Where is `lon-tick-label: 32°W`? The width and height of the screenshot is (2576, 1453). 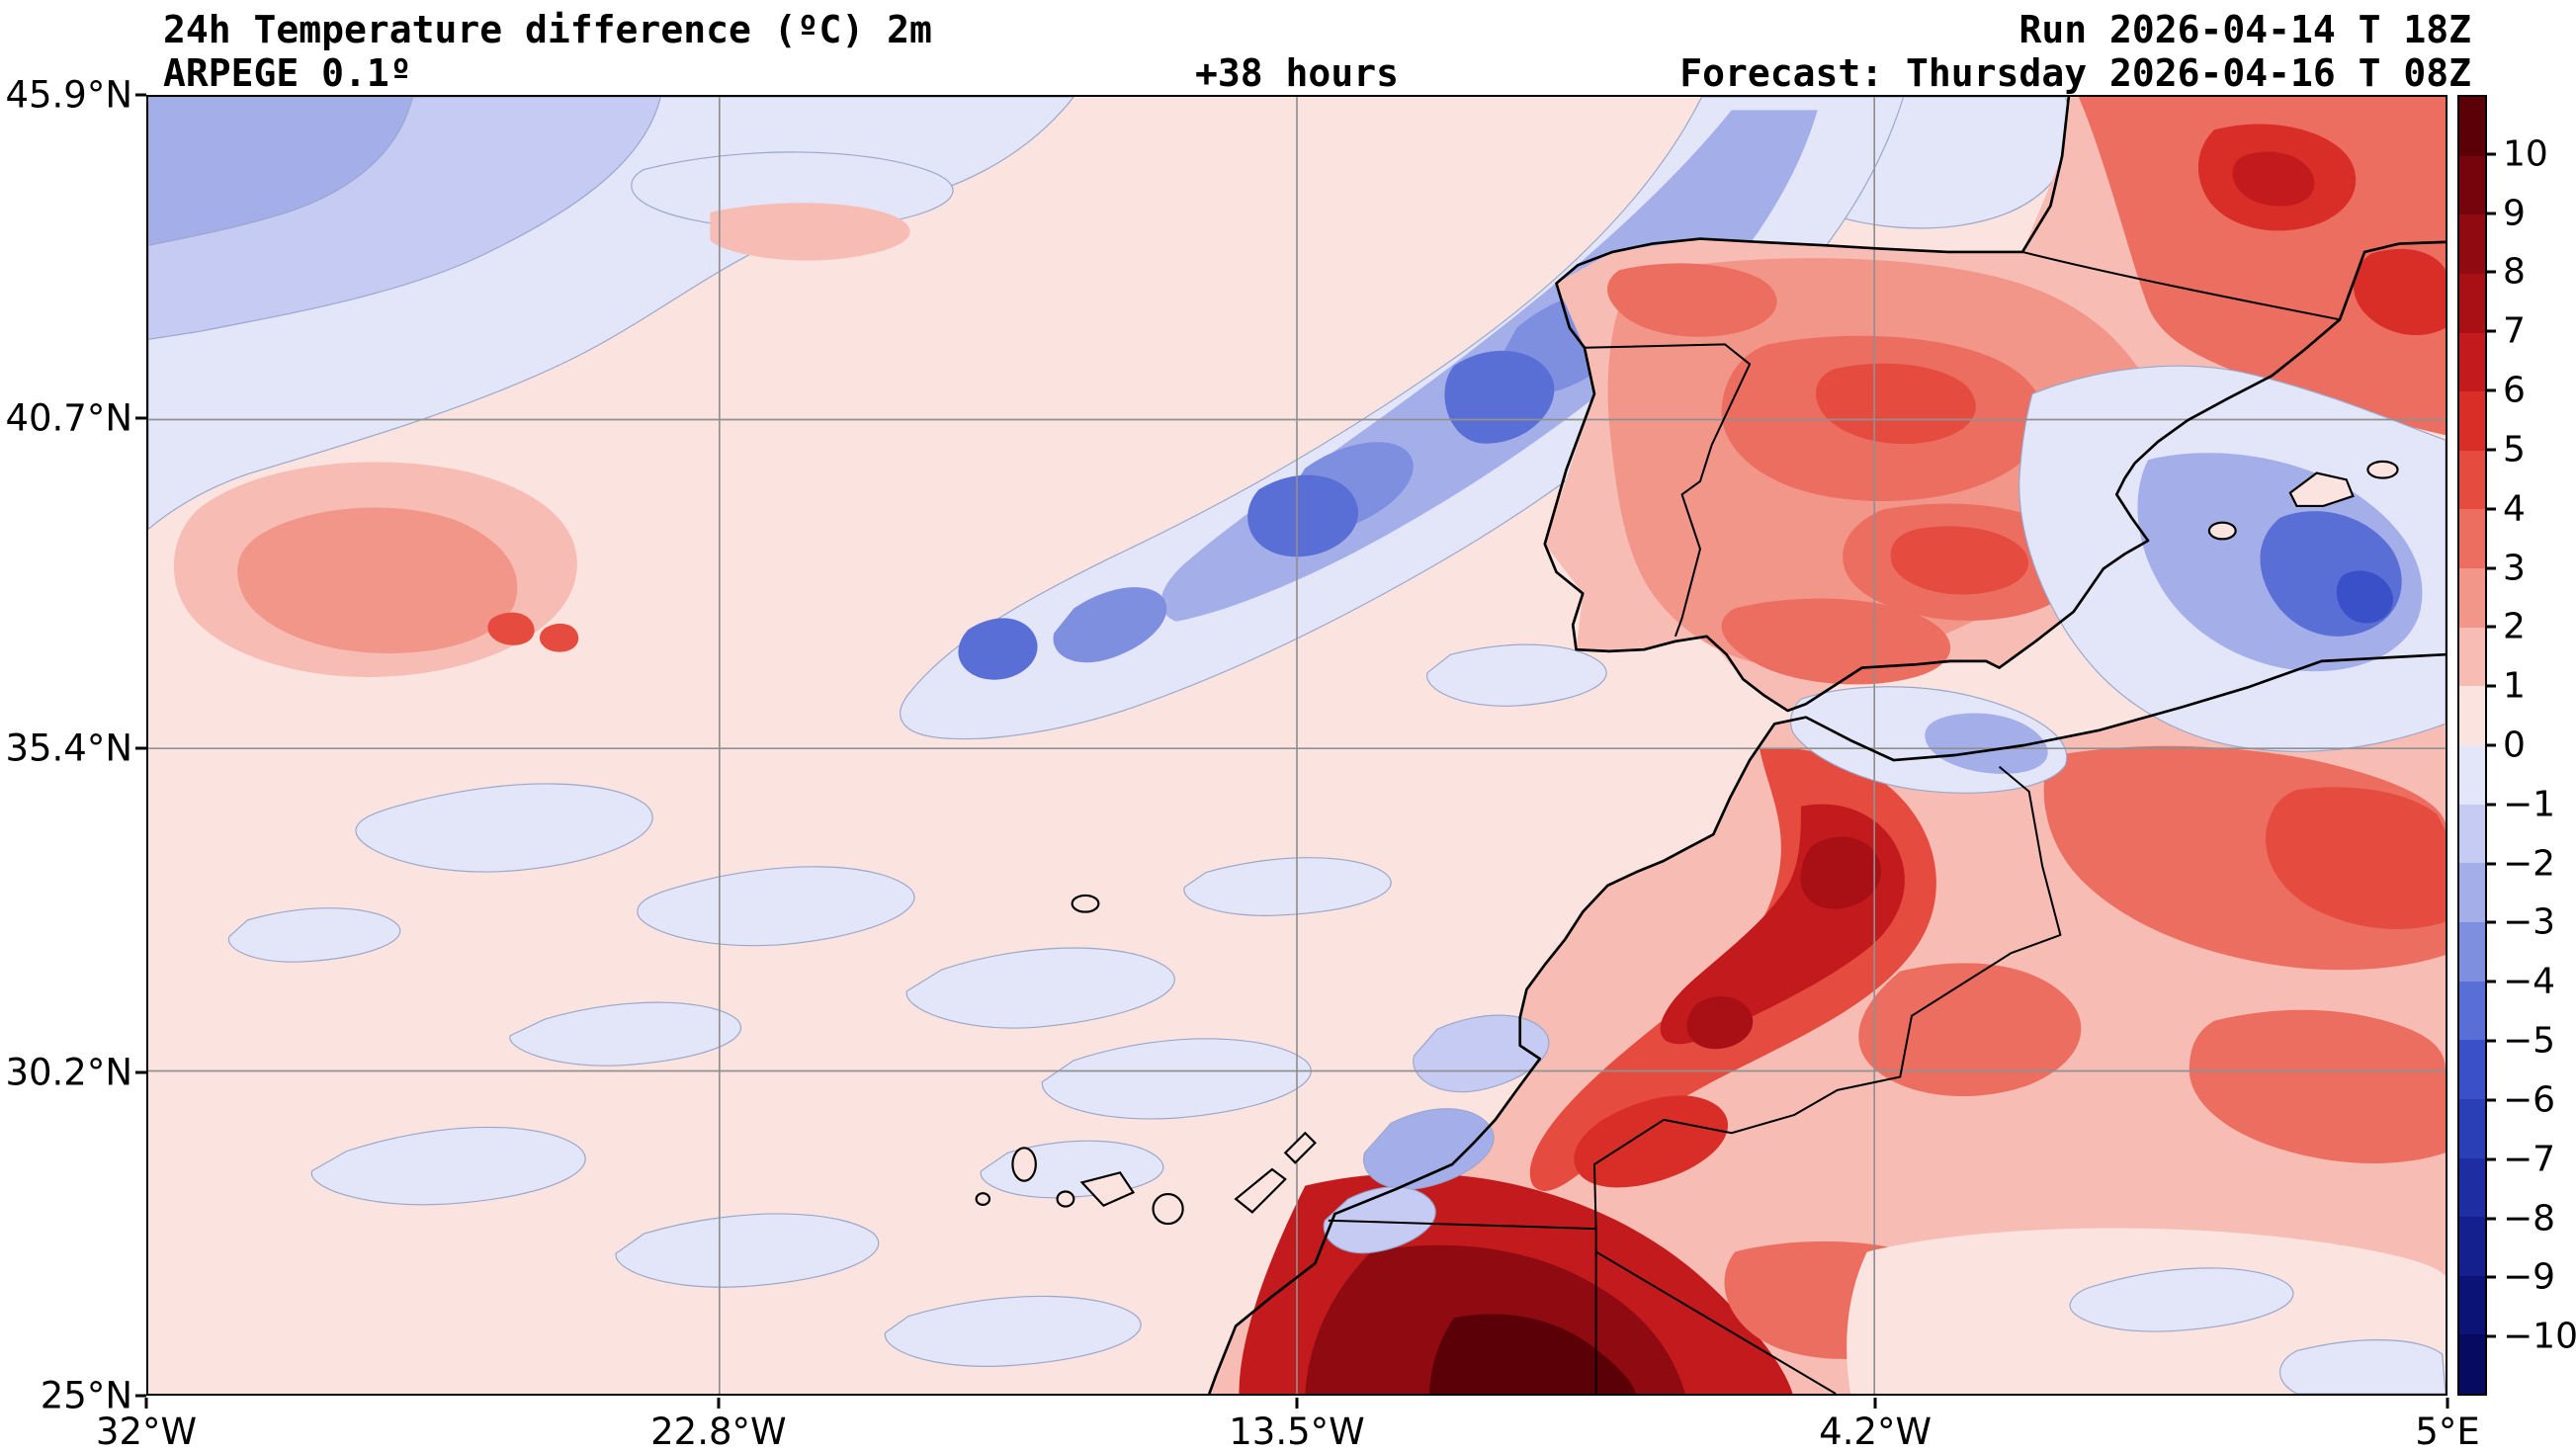 lon-tick-label: 32°W is located at coordinates (146, 1431).